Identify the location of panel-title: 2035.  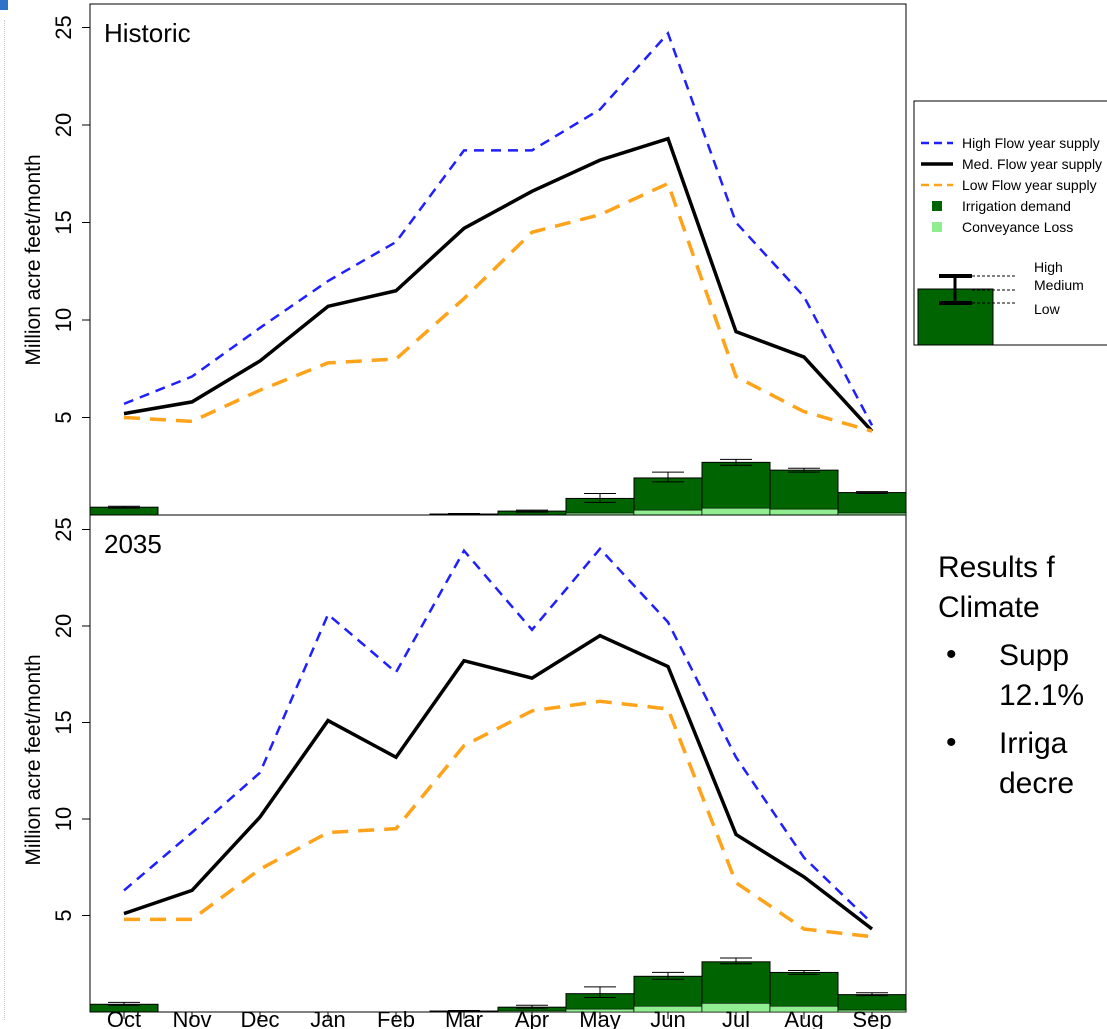
(133, 544).